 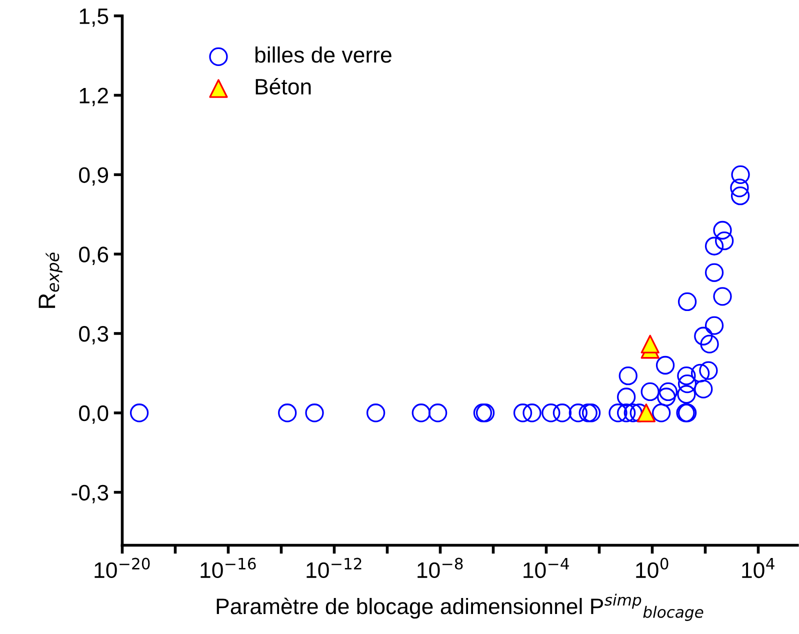 What do you see at coordinates (334, 568) in the screenshot?
I see `x-tick-label: 10$^{−12}$` at bounding box center [334, 568].